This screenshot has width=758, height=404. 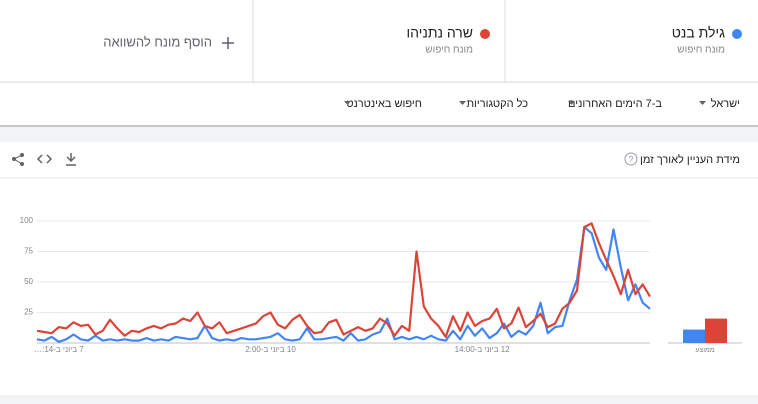 I want to click on filter-label: חיפוש באינטרנט, so click(x=384, y=104).